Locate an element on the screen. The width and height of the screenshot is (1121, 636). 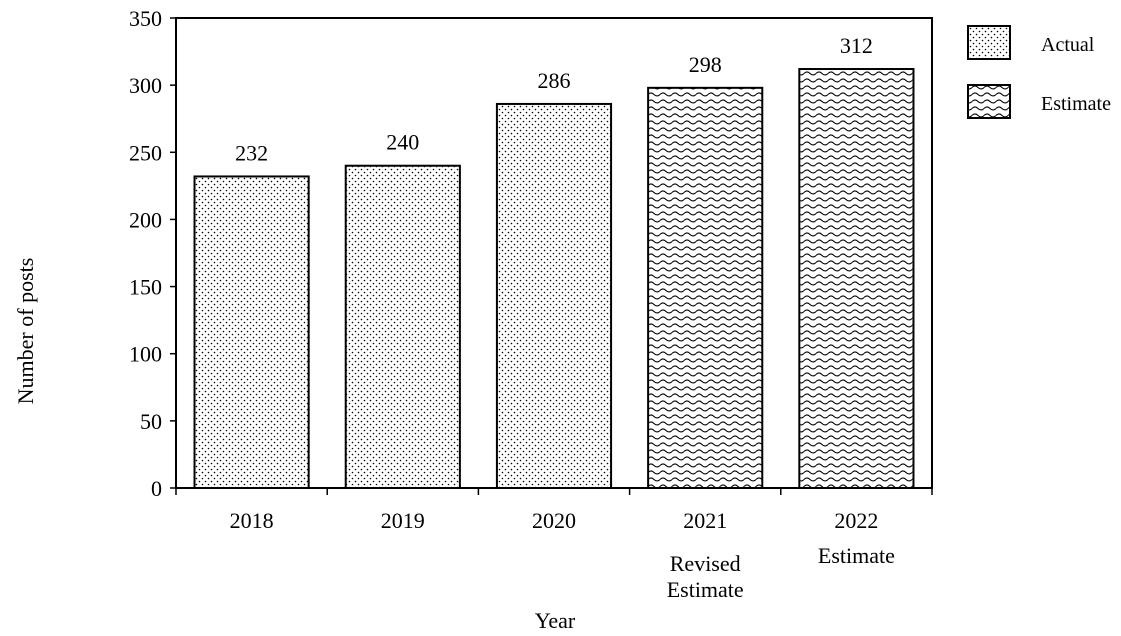
legend-swatch-estimate is located at coordinates (989, 101).